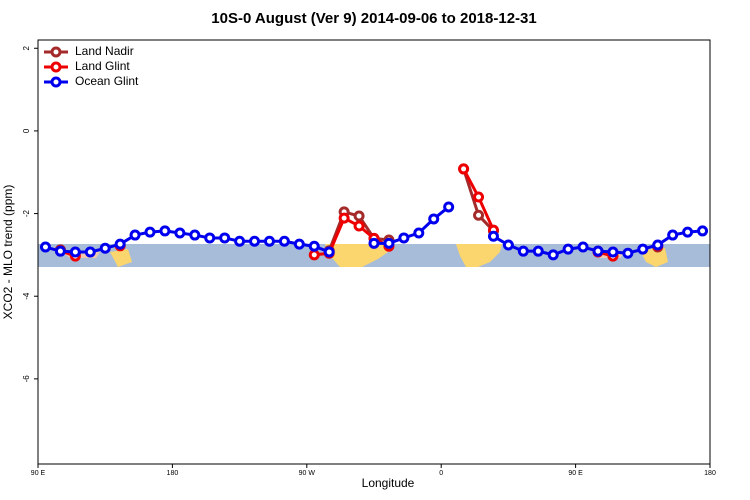 The height and width of the screenshot is (500, 750). What do you see at coordinates (388, 483) in the screenshot?
I see `x-axis-label: Longitude` at bounding box center [388, 483].